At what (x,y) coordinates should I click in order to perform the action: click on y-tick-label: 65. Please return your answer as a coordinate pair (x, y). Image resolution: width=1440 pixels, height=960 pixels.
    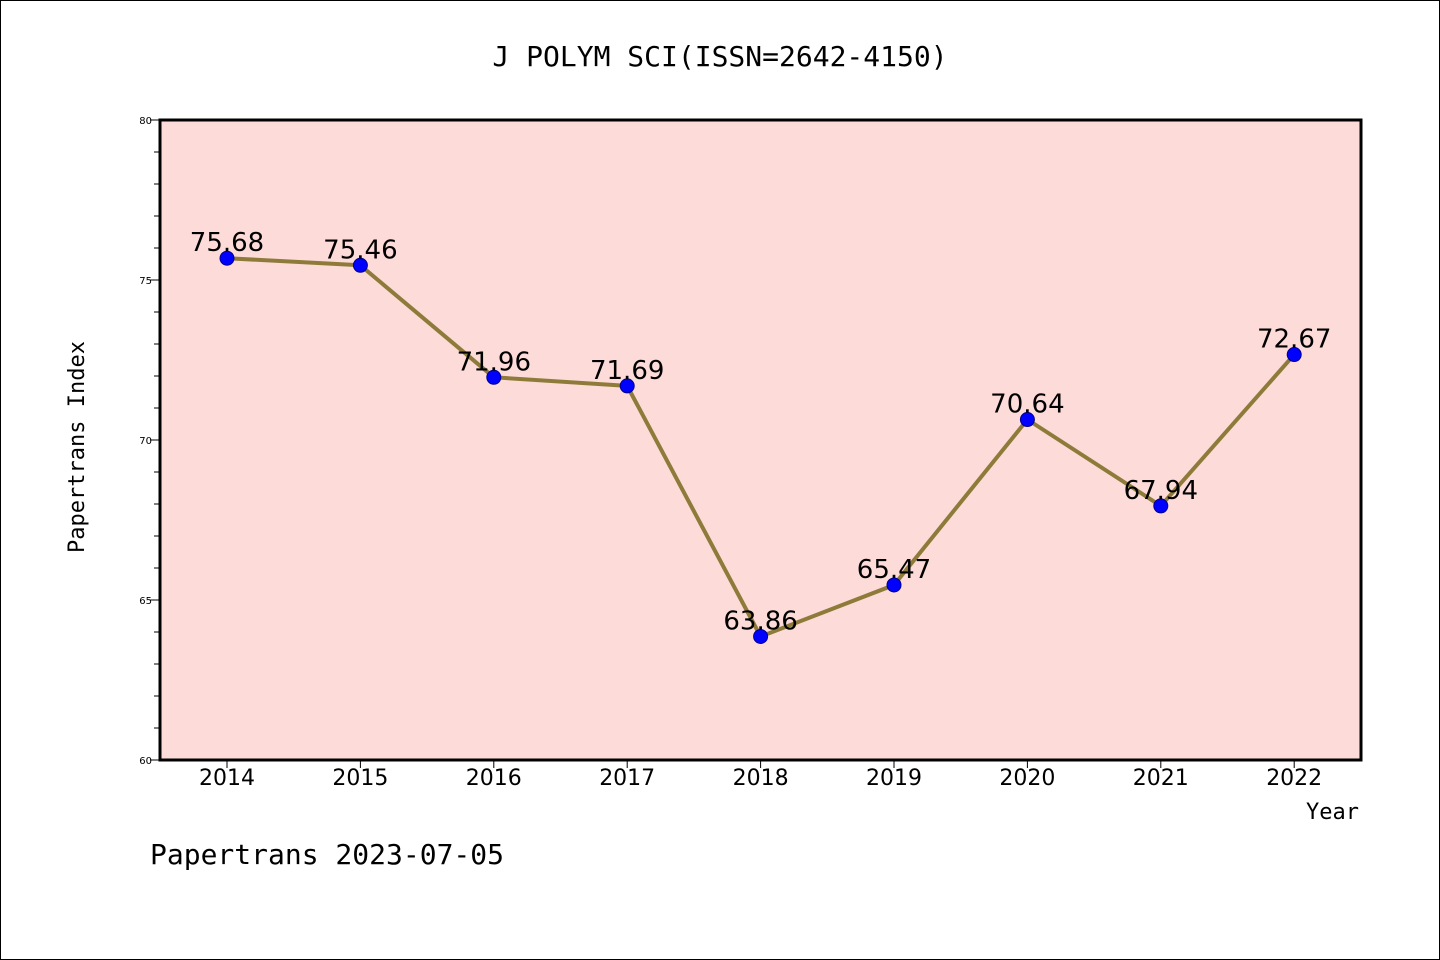
    Looking at the image, I should click on (145, 601).